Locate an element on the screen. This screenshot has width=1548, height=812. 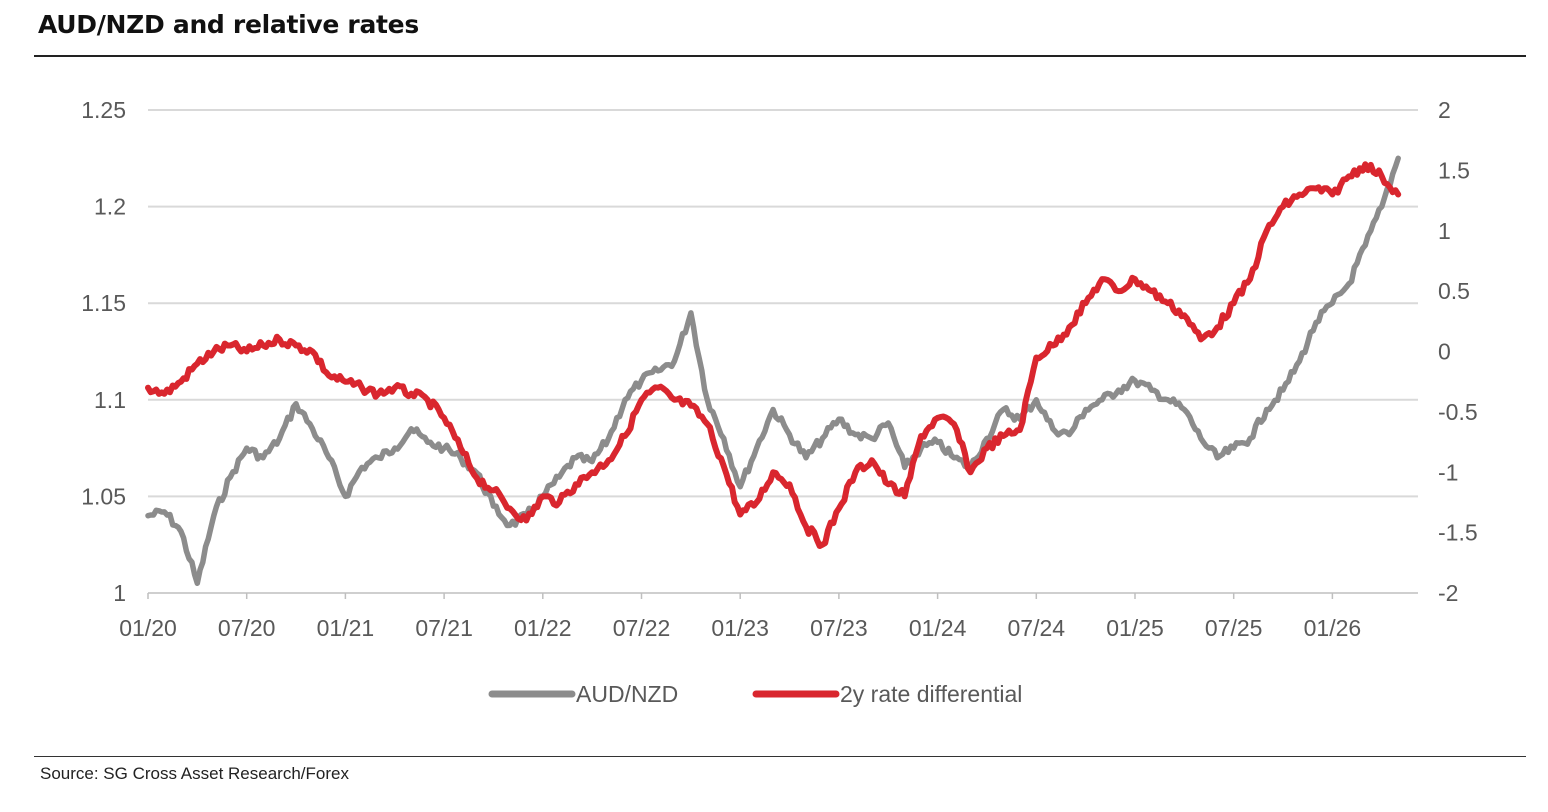
legend-label-aud-nzd: AUD/NZD is located at coordinates (627, 694).